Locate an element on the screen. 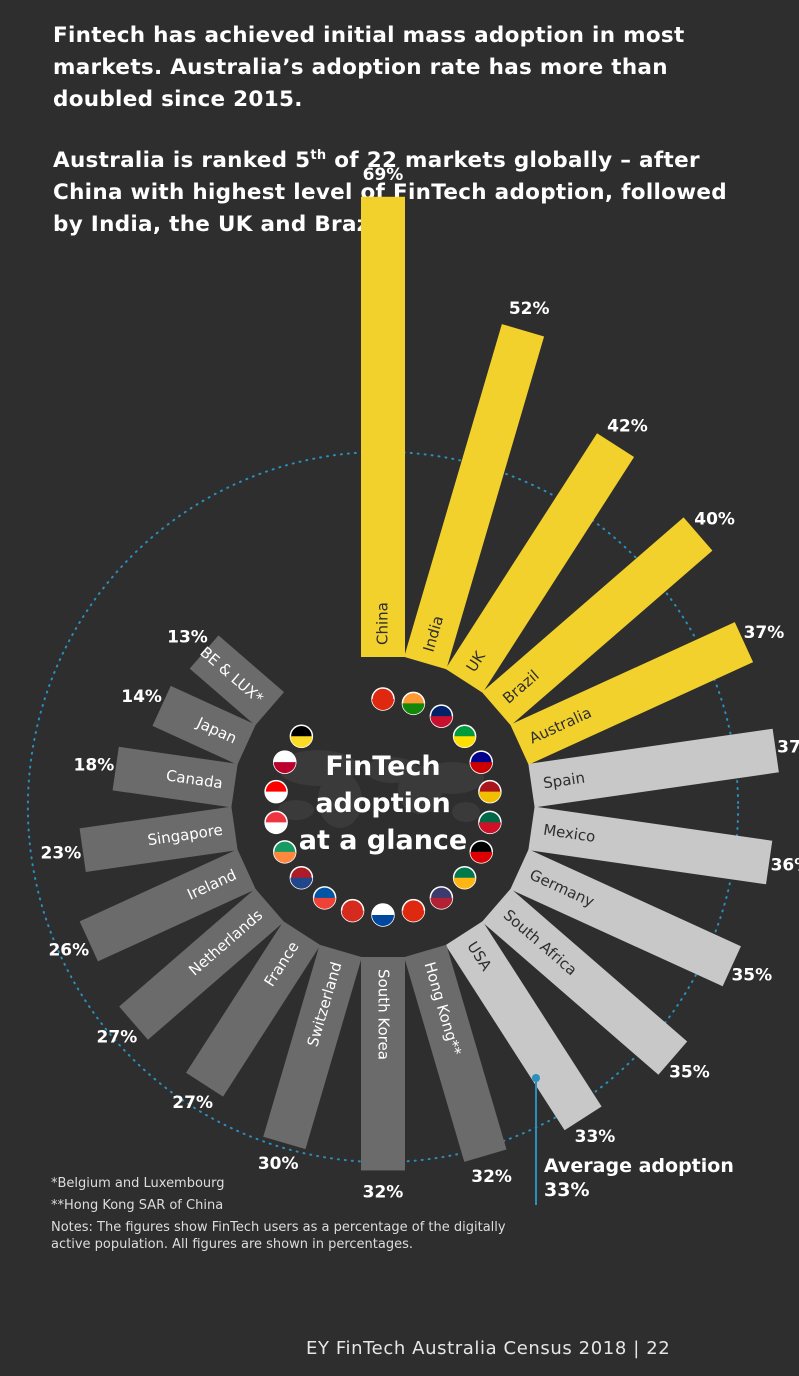 This screenshot has height=1376, width=799. page-footer: EY FinTech Australia Census 2018 | 22 is located at coordinates (488, 1348).